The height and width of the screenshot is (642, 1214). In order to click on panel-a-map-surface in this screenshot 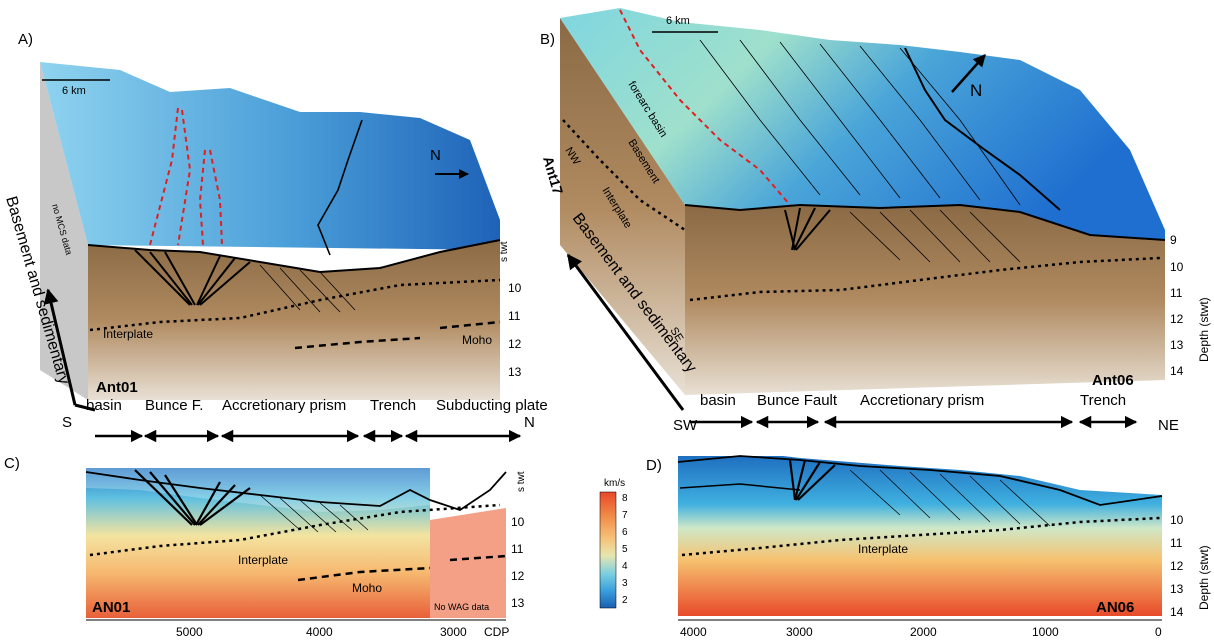, I will do `click(270, 156)`.